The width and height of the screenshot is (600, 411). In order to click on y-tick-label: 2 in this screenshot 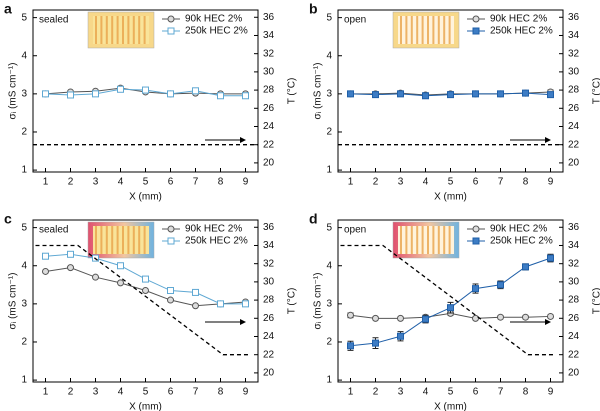, I will do `click(24, 132)`.